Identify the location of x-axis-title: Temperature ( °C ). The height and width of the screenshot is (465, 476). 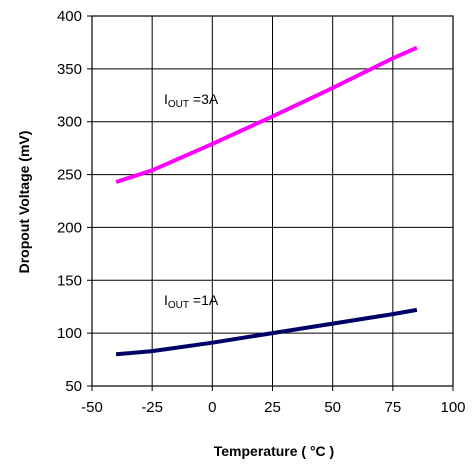
(274, 451).